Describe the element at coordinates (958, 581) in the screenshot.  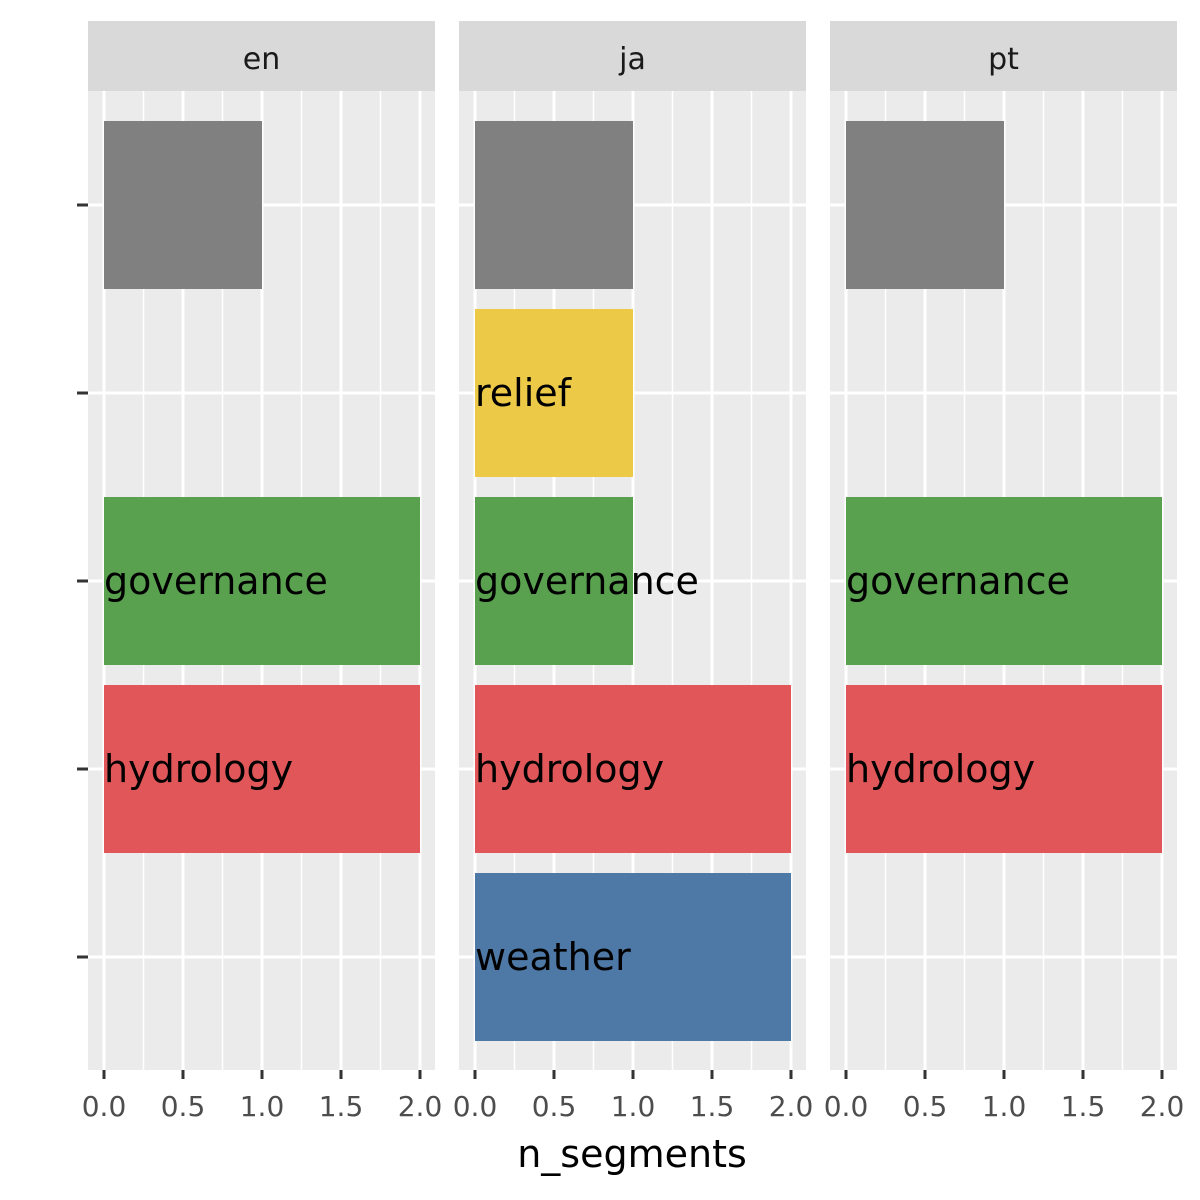
I see `bar-label-pt-governance: governance` at that location.